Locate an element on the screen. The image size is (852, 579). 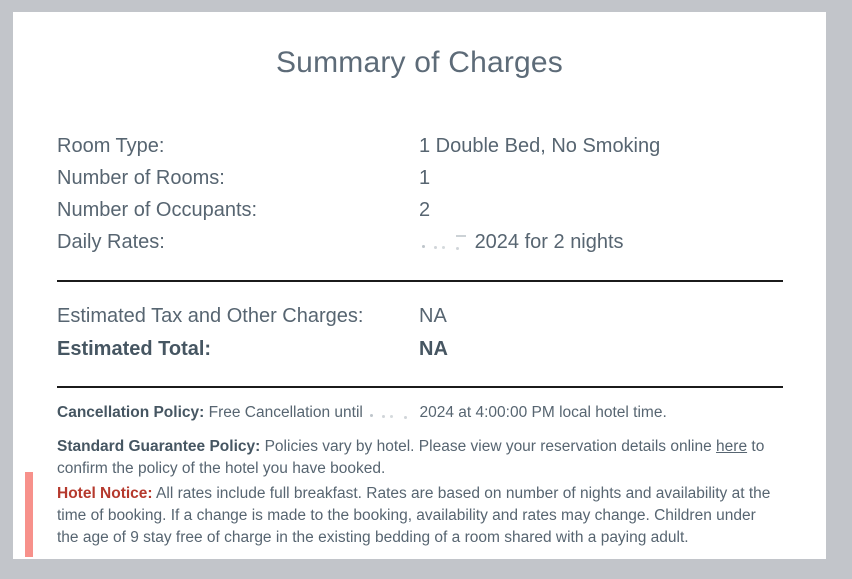
total-label: Estimated Total: is located at coordinates (134, 349).